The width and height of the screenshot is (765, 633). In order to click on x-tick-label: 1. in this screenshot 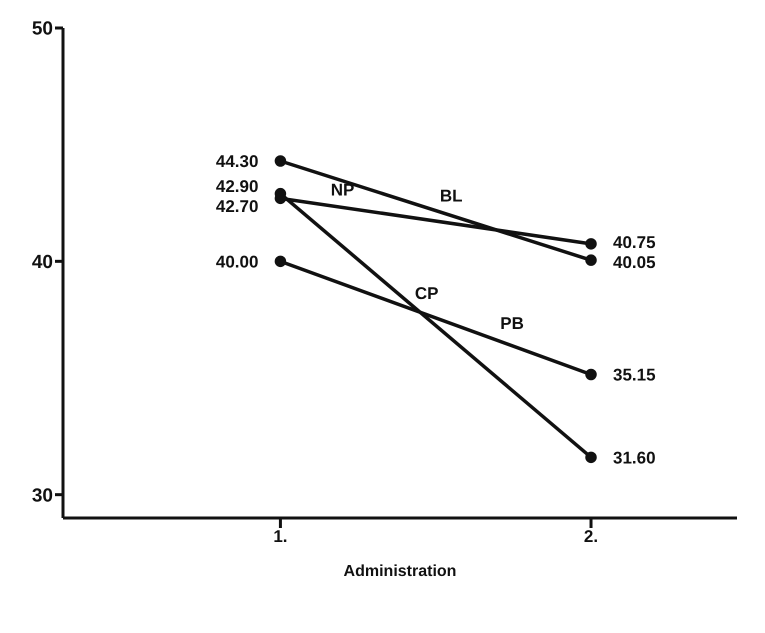, I will do `click(280, 536)`.